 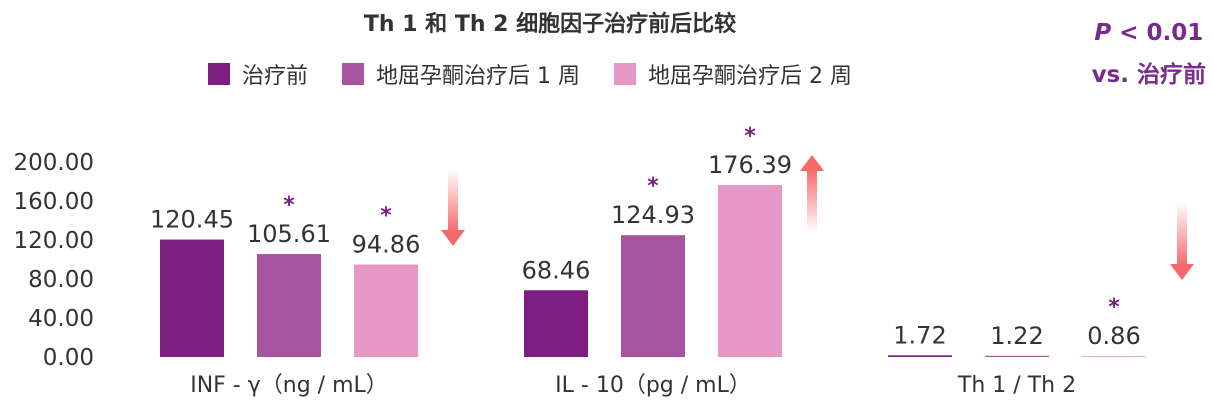 What do you see at coordinates (1113, 336) in the screenshot?
I see `data-label: 0.86` at bounding box center [1113, 336].